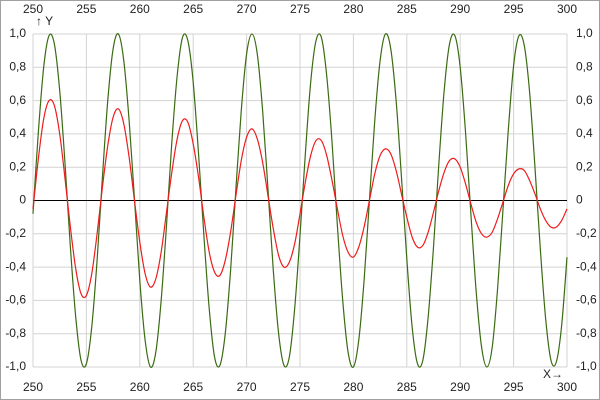 The image size is (600, 400). Describe the element at coordinates (553, 374) in the screenshot. I see `x-axis-label: X→` at that location.